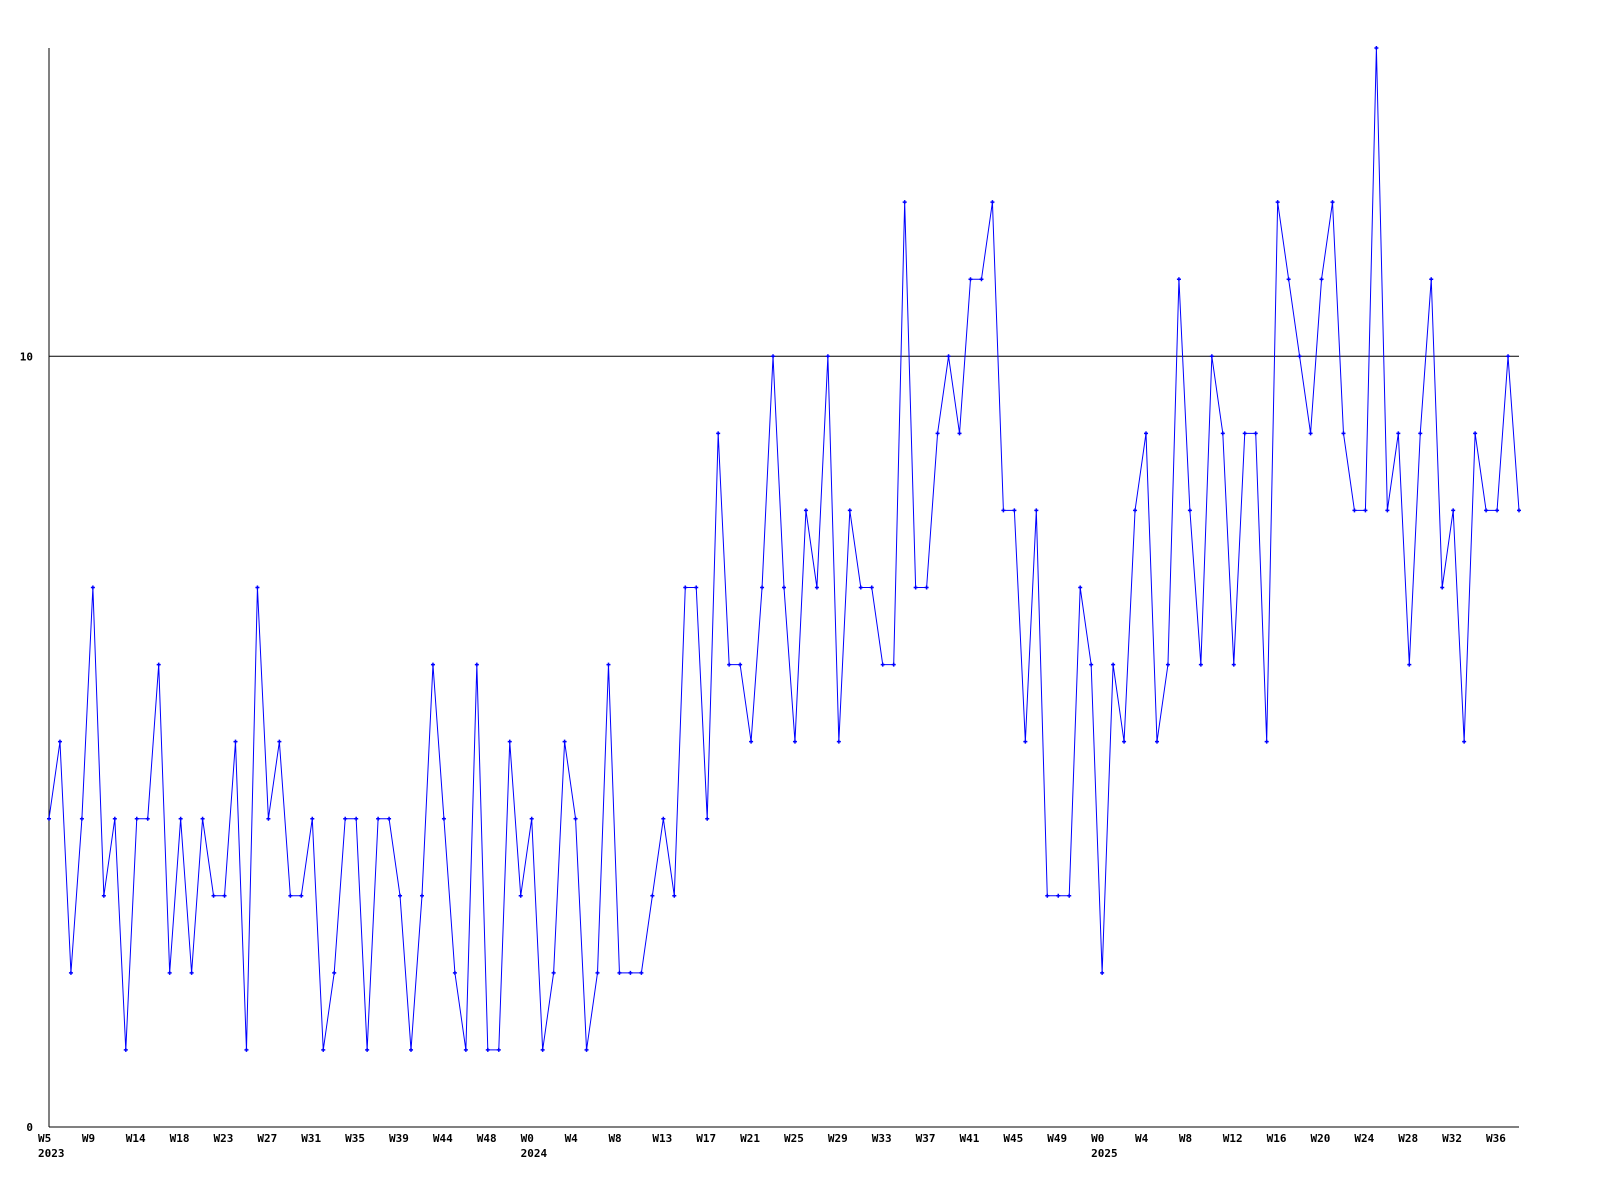 The height and width of the screenshot is (1200, 1600). What do you see at coordinates (662, 1138) in the screenshot?
I see `x-tick-label: W13` at bounding box center [662, 1138].